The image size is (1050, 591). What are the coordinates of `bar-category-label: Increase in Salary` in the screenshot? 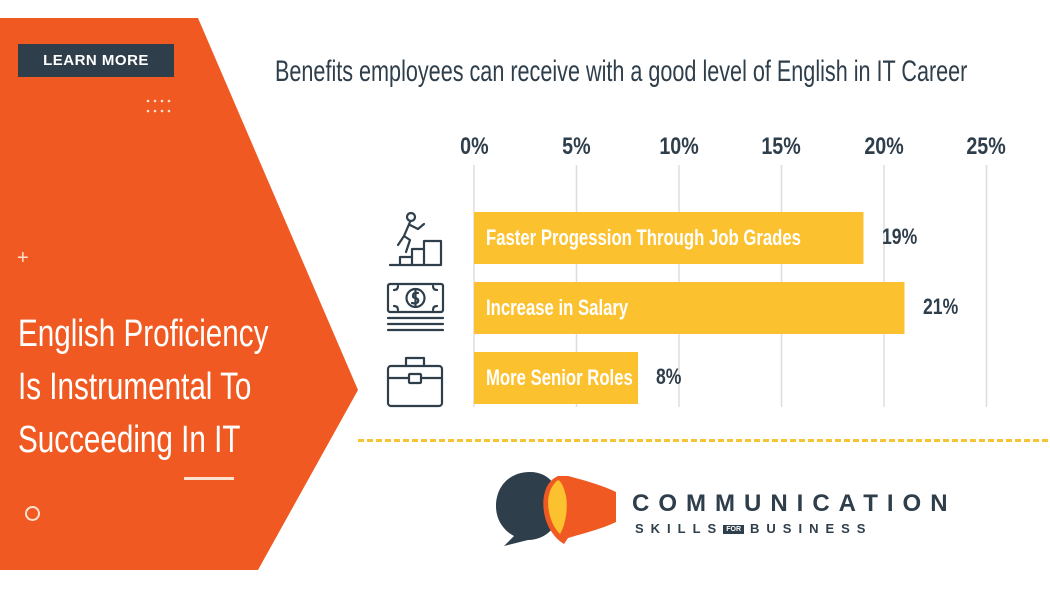 It's located at (557, 307).